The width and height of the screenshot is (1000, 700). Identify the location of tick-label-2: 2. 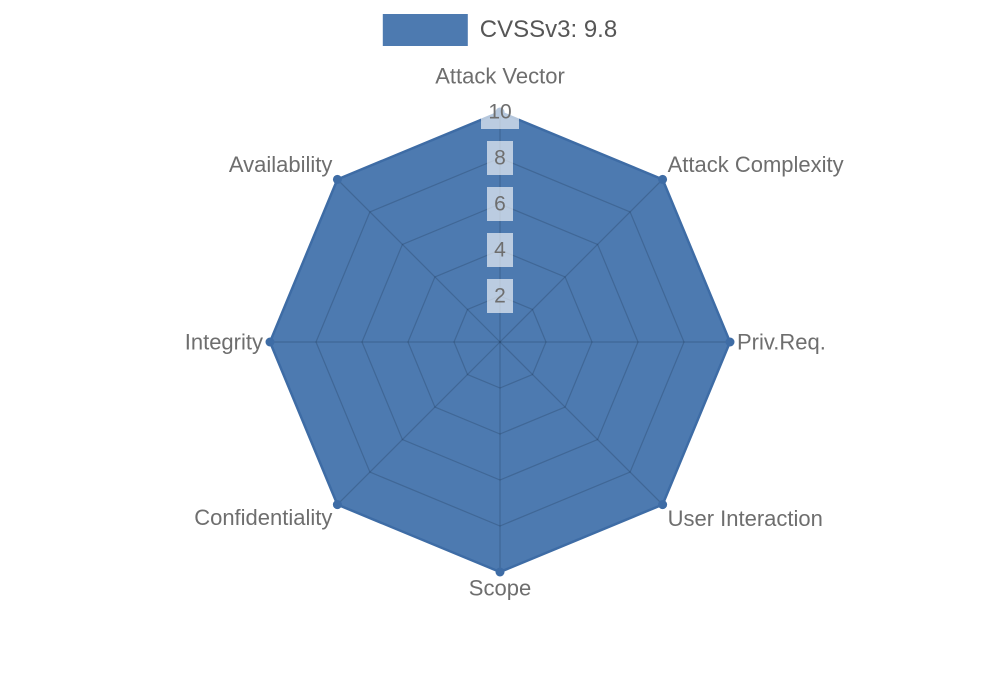
(500, 296).